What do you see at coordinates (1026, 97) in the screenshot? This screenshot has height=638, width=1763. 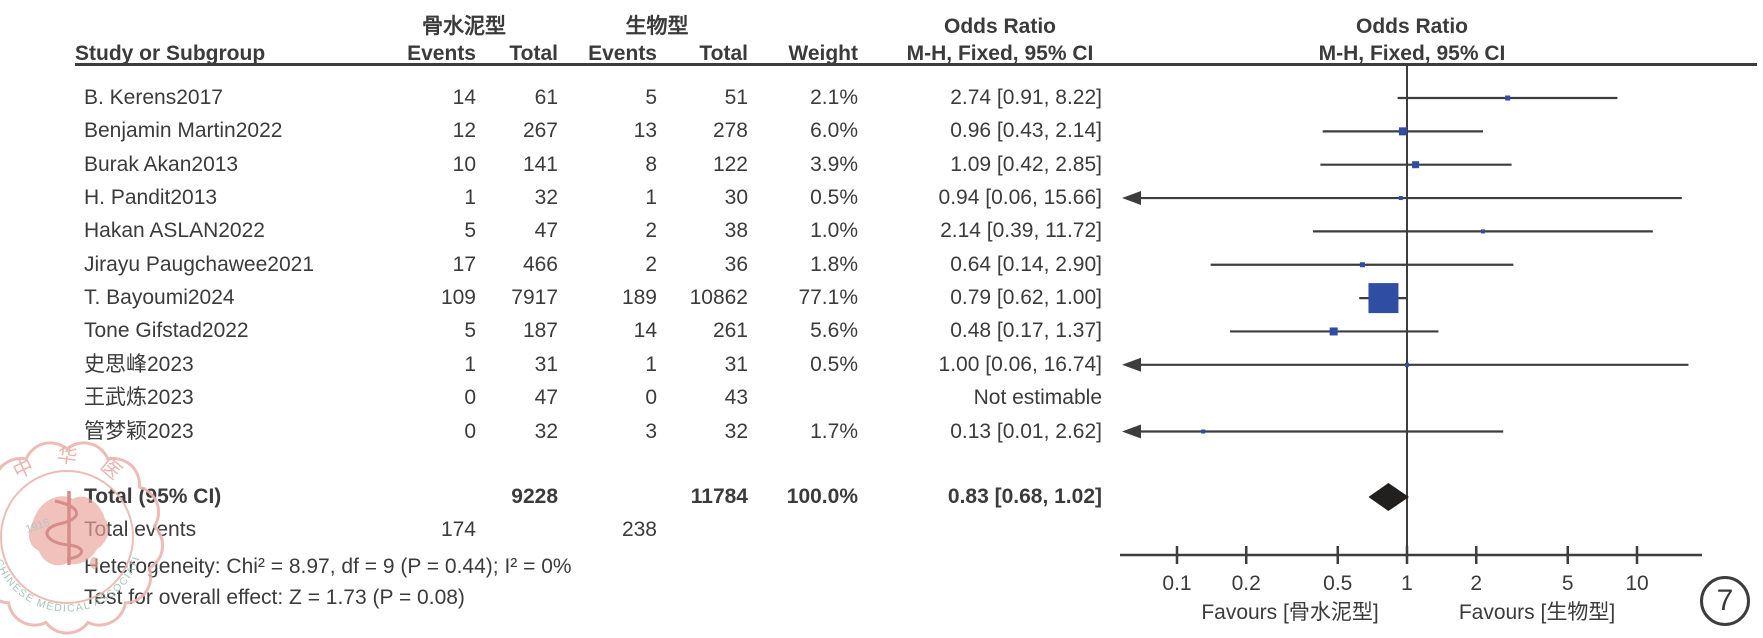 I see `ci-text-cell: 2.74 [0.91, 8.22]` at bounding box center [1026, 97].